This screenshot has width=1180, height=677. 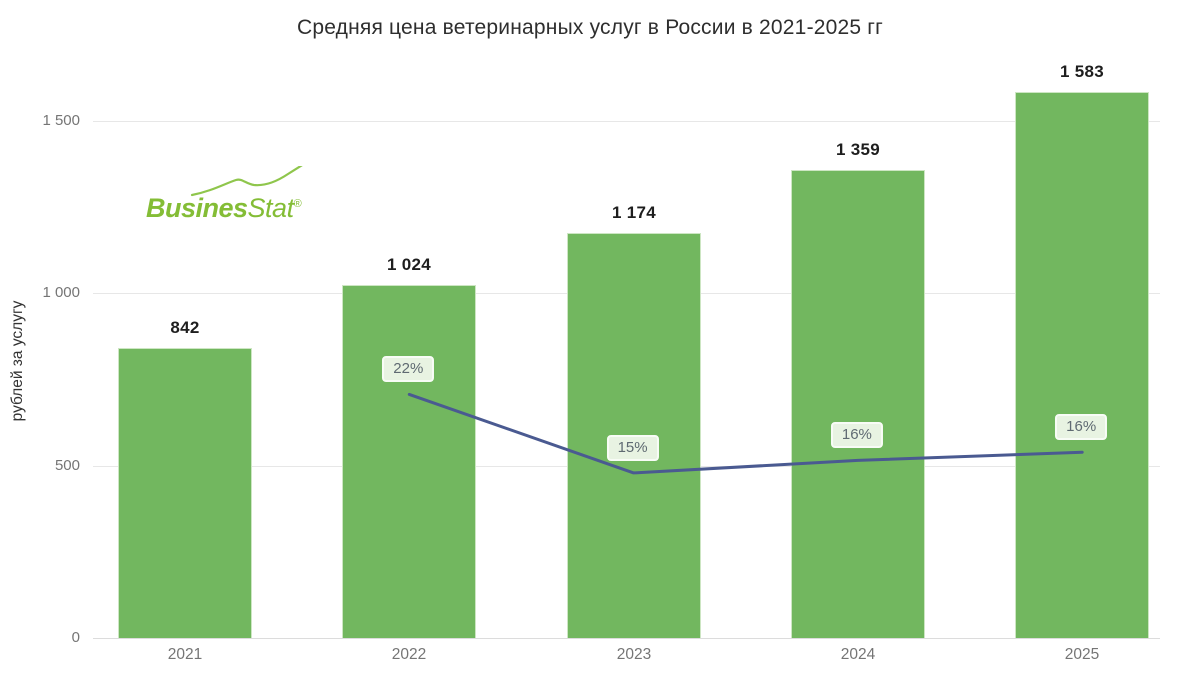 I want to click on bar-2021, so click(x=185, y=493).